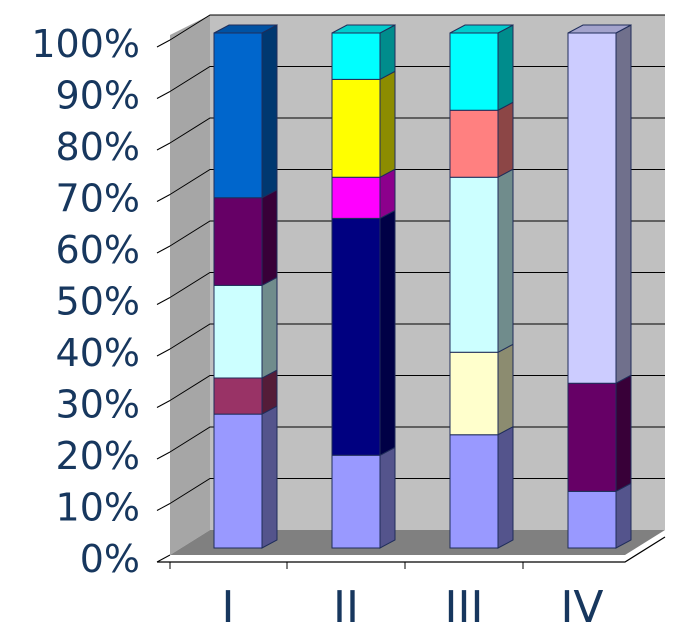 This screenshot has width=677, height=630. What do you see at coordinates (98, 147) in the screenshot?
I see `y-tick-label: 80%` at bounding box center [98, 147].